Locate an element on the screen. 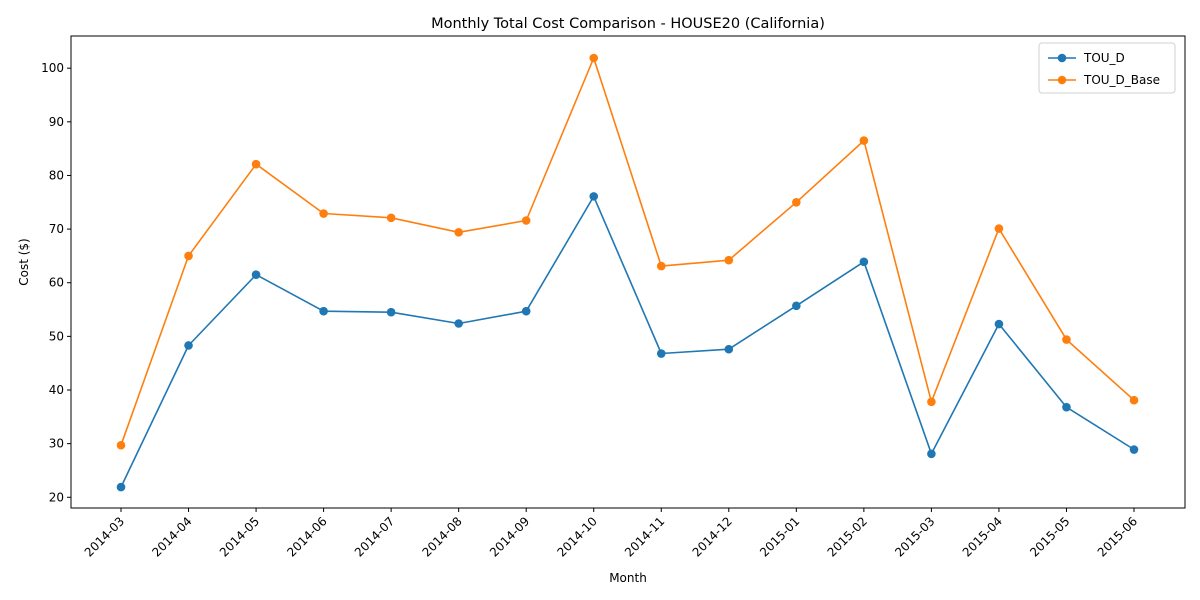  x-tick-label: 2014-10 is located at coordinates (577, 536).